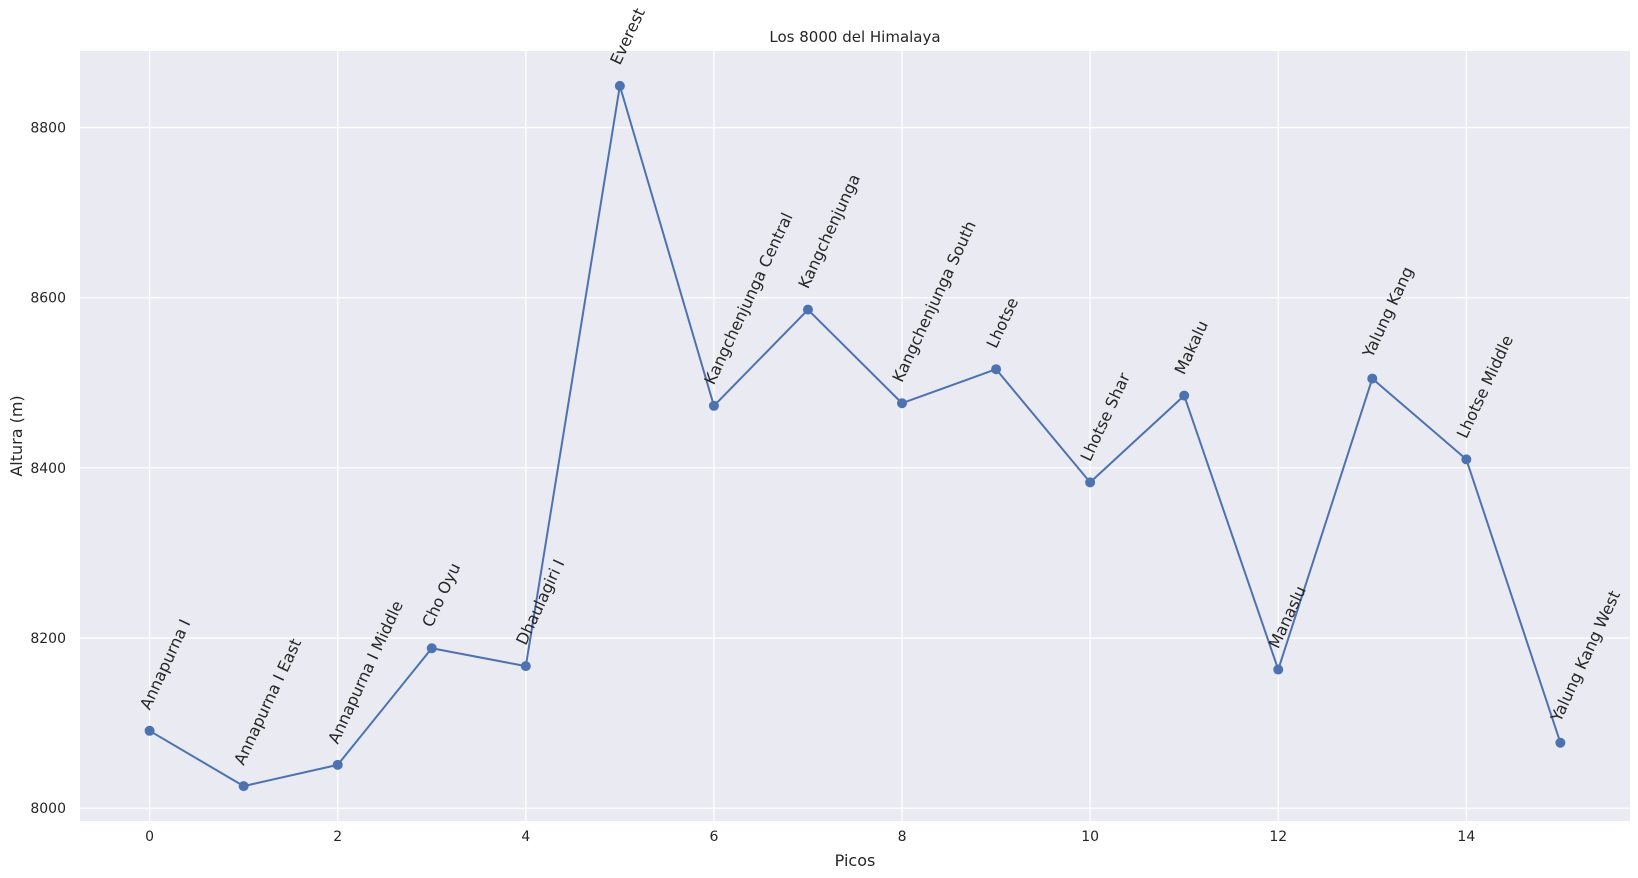  What do you see at coordinates (525, 837) in the screenshot?
I see `x-tick-label: 4` at bounding box center [525, 837].